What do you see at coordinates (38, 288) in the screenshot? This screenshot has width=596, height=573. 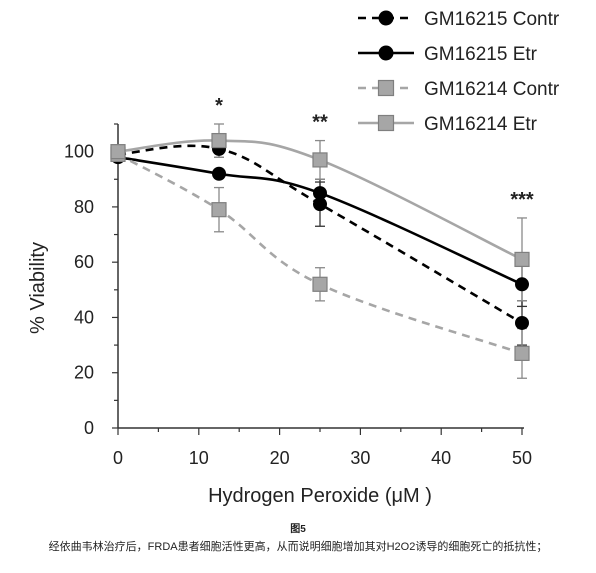 I see `y-axis-title: % Viability` at bounding box center [38, 288].